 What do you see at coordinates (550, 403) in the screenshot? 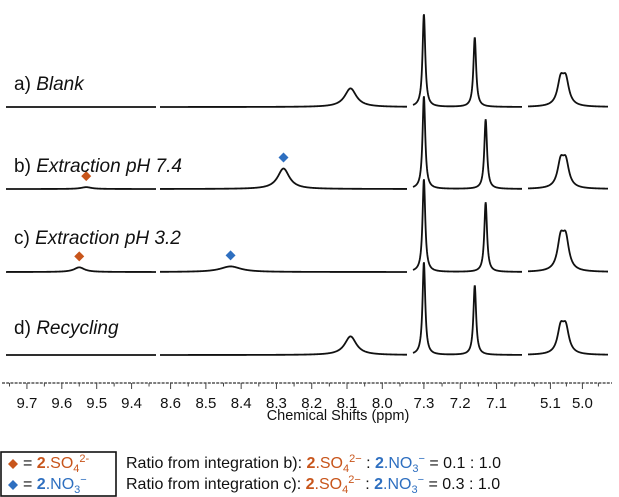
I see `x-tick-label: 5.1` at bounding box center [550, 403].